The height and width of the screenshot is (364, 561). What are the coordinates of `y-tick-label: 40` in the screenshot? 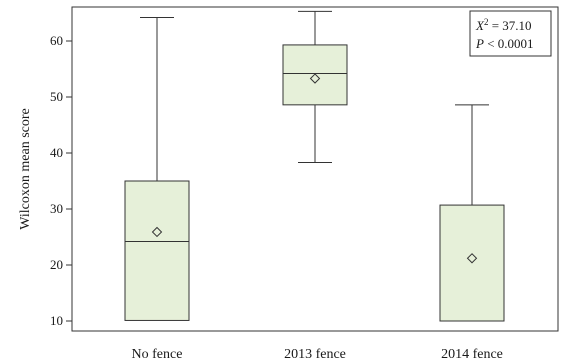 It's located at (56, 152).